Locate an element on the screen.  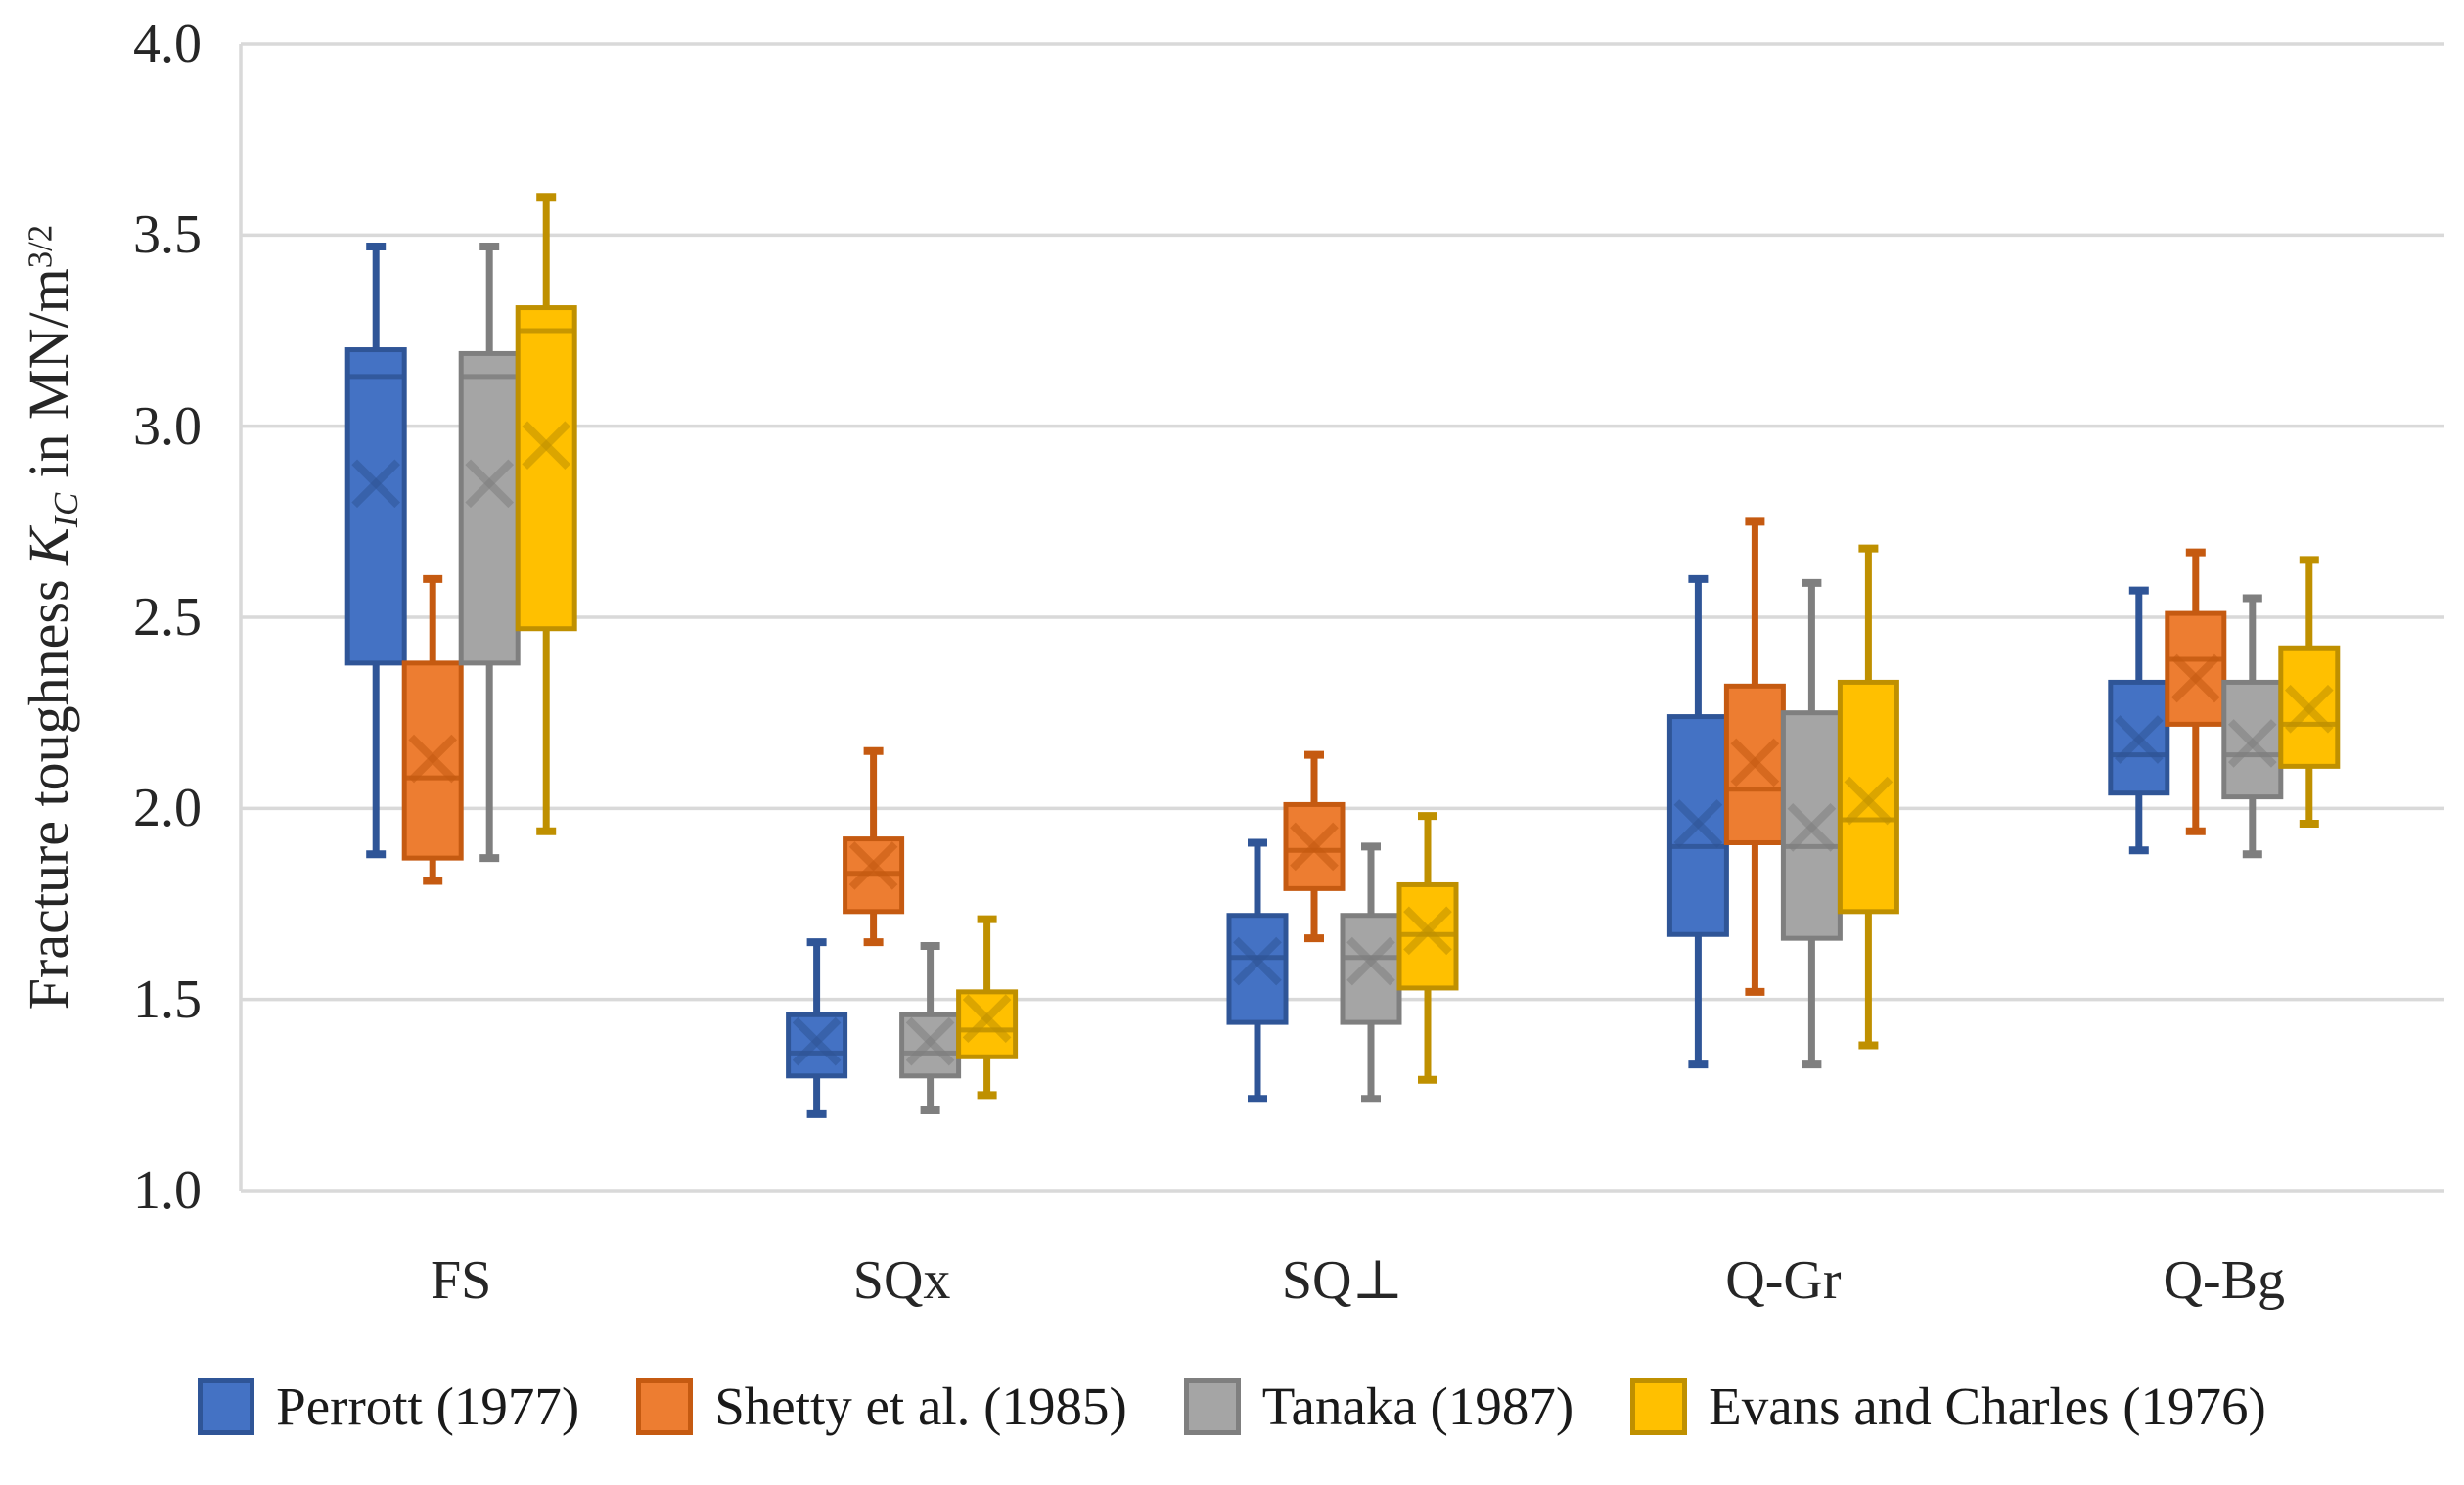
y-tick-label-1.5: 1.5 is located at coordinates (167, 999).